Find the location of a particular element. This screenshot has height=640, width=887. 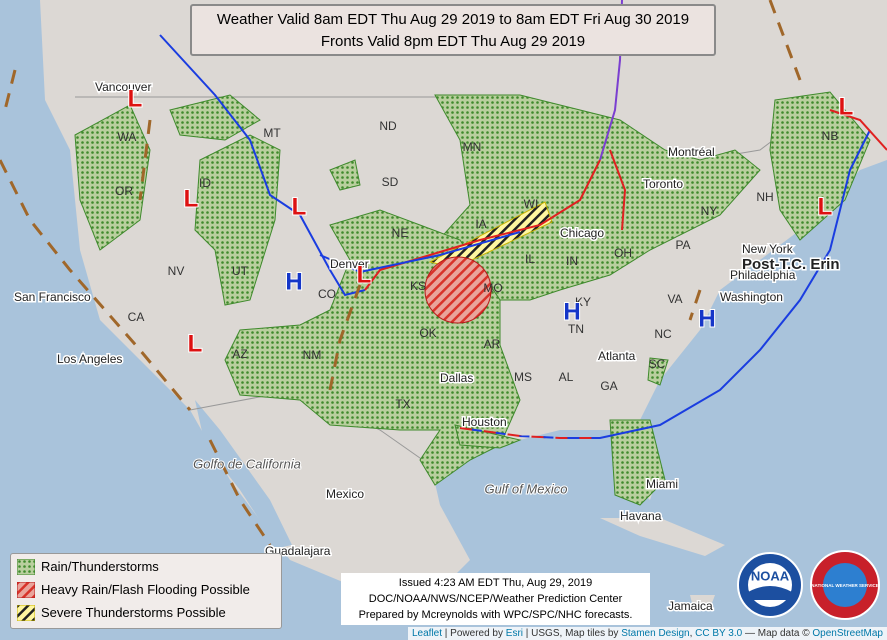

issued-line: Issued 4:23 AM EDT Thu, Aug 29, 2019 is located at coordinates (495, 583).